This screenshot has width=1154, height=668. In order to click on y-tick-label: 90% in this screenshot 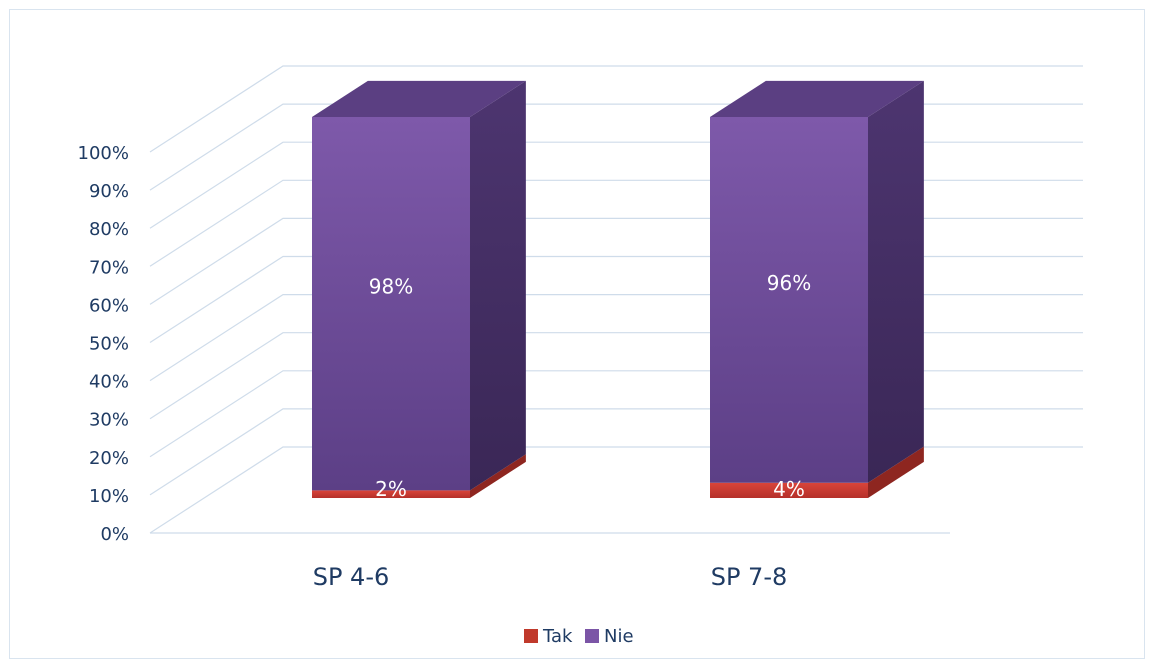, I will do `click(109, 191)`.